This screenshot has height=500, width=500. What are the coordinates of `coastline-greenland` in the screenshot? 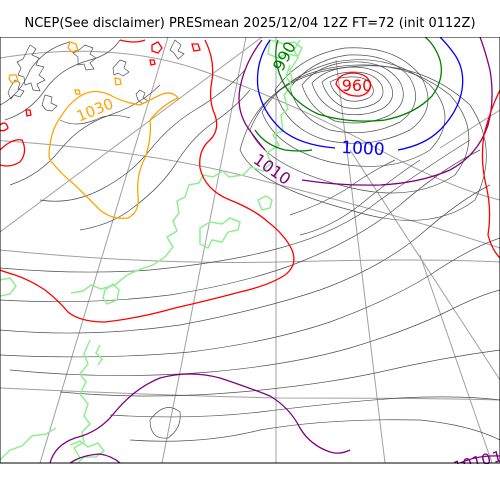 It's located at (295, 60).